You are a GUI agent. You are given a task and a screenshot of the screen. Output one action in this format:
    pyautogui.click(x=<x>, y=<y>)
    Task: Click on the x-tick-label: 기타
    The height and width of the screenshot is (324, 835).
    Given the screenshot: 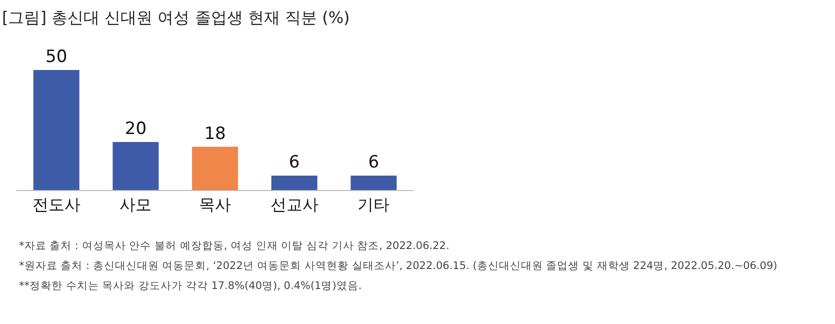 What is the action you would take?
    pyautogui.click(x=374, y=204)
    